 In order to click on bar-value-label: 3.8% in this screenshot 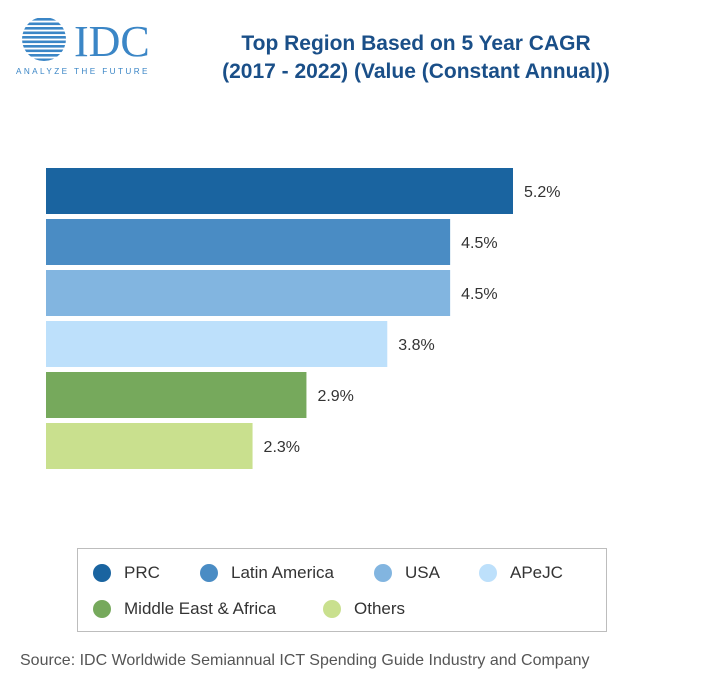, I will do `click(416, 345)`.